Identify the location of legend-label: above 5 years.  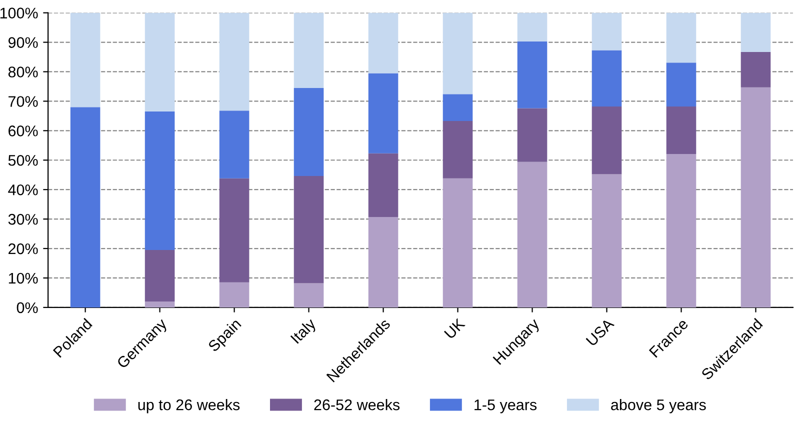
(658, 406).